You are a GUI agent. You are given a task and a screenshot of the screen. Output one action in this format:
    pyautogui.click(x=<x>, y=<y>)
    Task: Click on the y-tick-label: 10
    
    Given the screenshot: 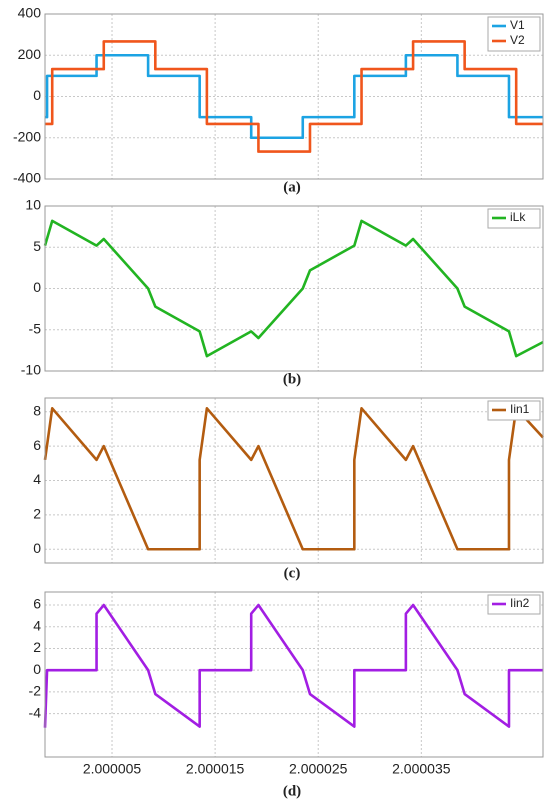 What is the action you would take?
    pyautogui.click(x=33, y=205)
    